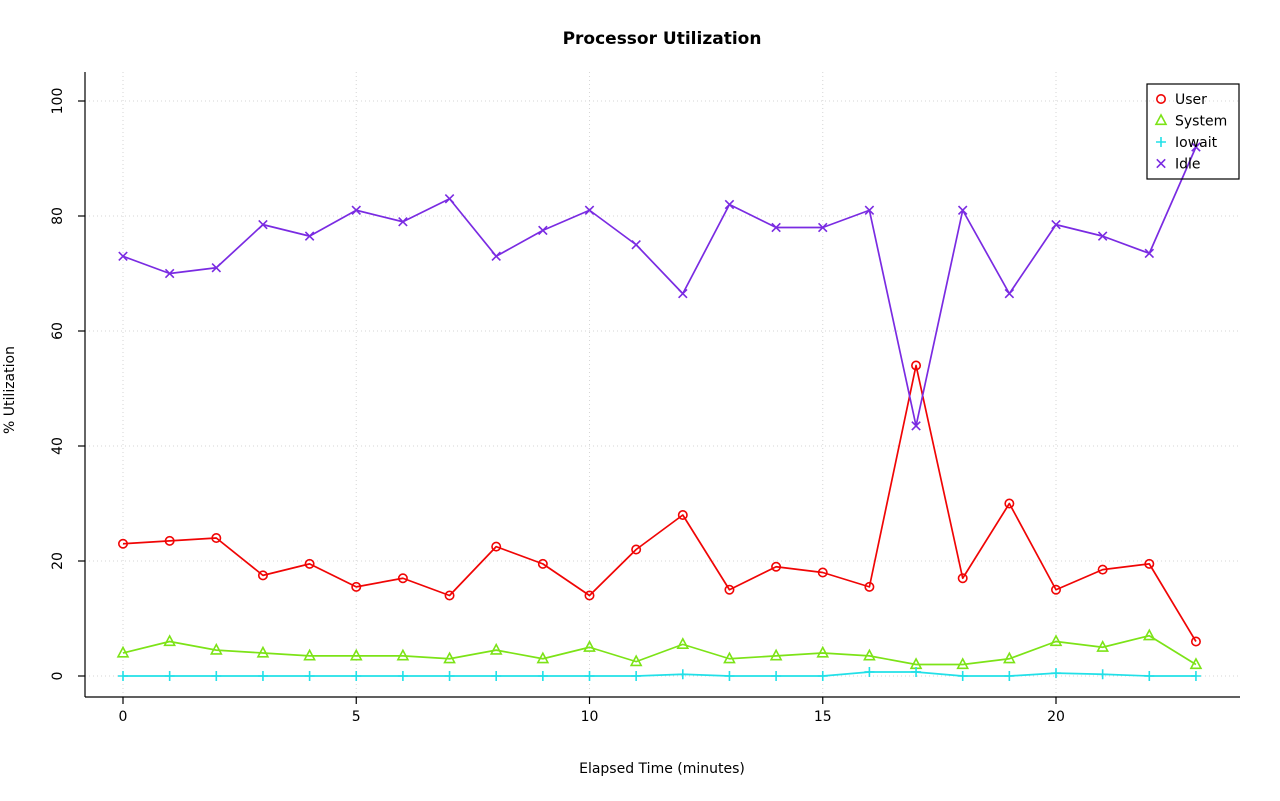 The width and height of the screenshot is (1280, 801). Describe the element at coordinates (123, 717) in the screenshot. I see `x-tick-label: 0` at that location.